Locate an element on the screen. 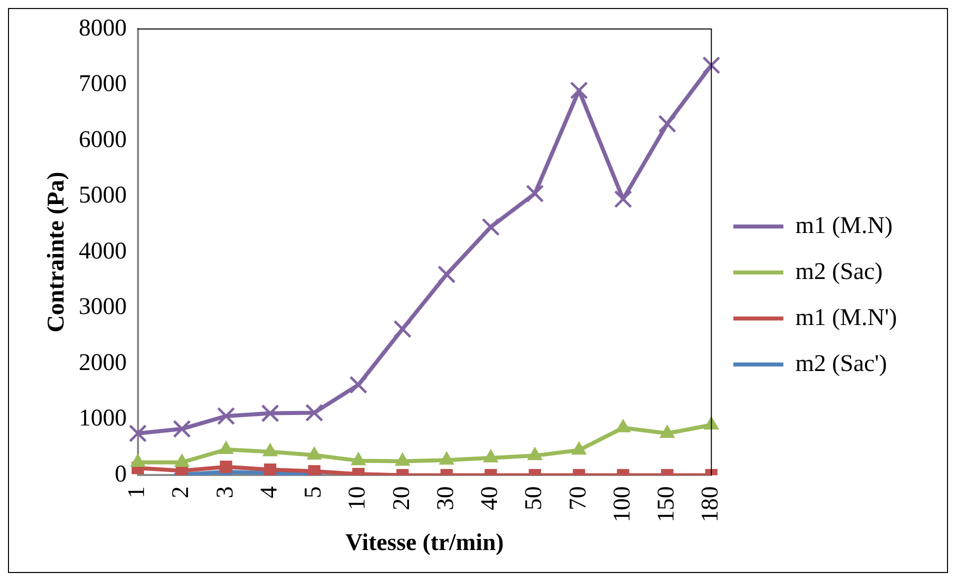 The width and height of the screenshot is (956, 581). x-tick-label: 70 is located at coordinates (578, 498).